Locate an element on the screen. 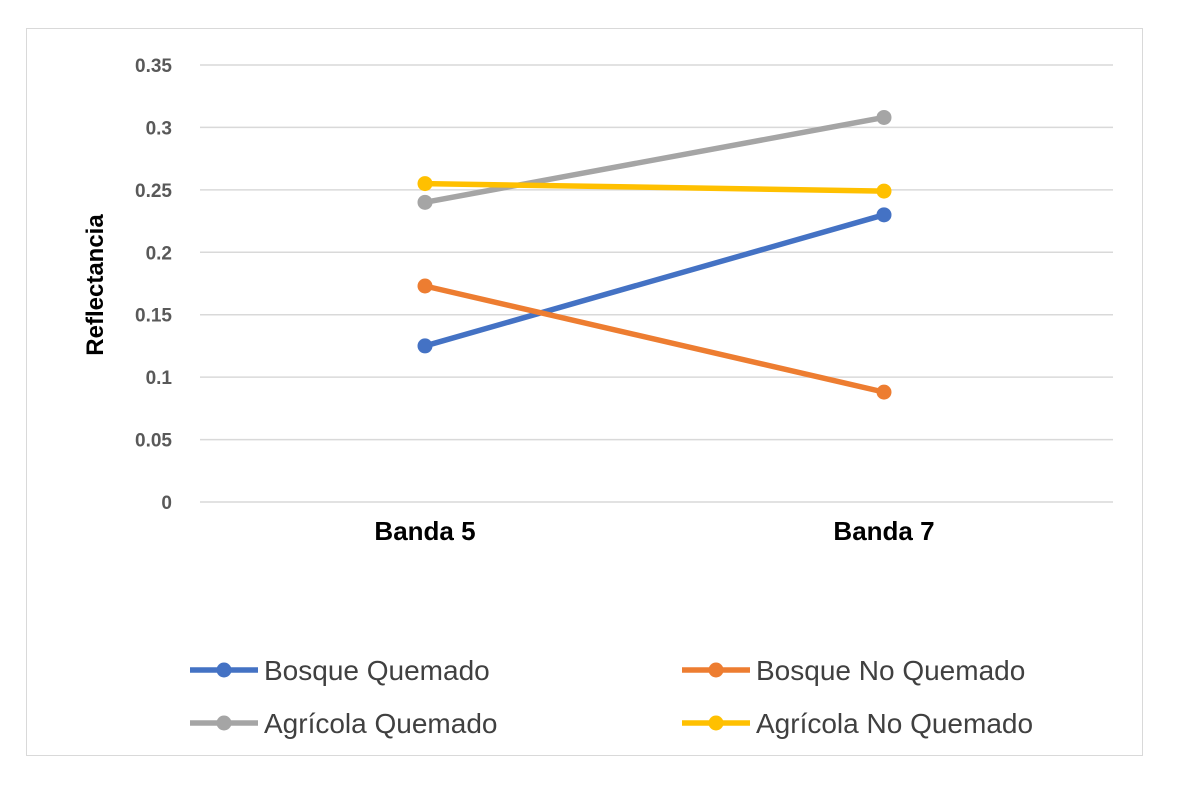 This screenshot has height=788, width=1181. legend-label: Bosque Quemado is located at coordinates (377, 670).